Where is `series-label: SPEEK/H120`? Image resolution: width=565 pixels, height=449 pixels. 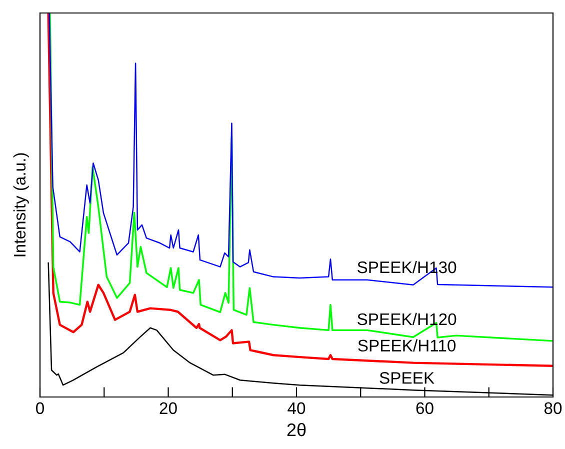
series-label: SPEEK/H120 is located at coordinates (407, 319).